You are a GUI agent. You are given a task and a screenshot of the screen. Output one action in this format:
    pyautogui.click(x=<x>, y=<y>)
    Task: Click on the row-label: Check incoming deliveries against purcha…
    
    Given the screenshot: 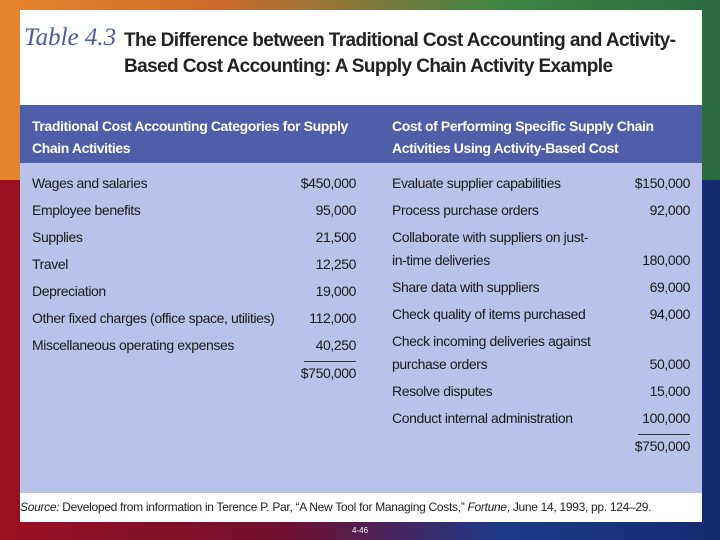 What is the action you would take?
    pyautogui.click(x=491, y=352)
    